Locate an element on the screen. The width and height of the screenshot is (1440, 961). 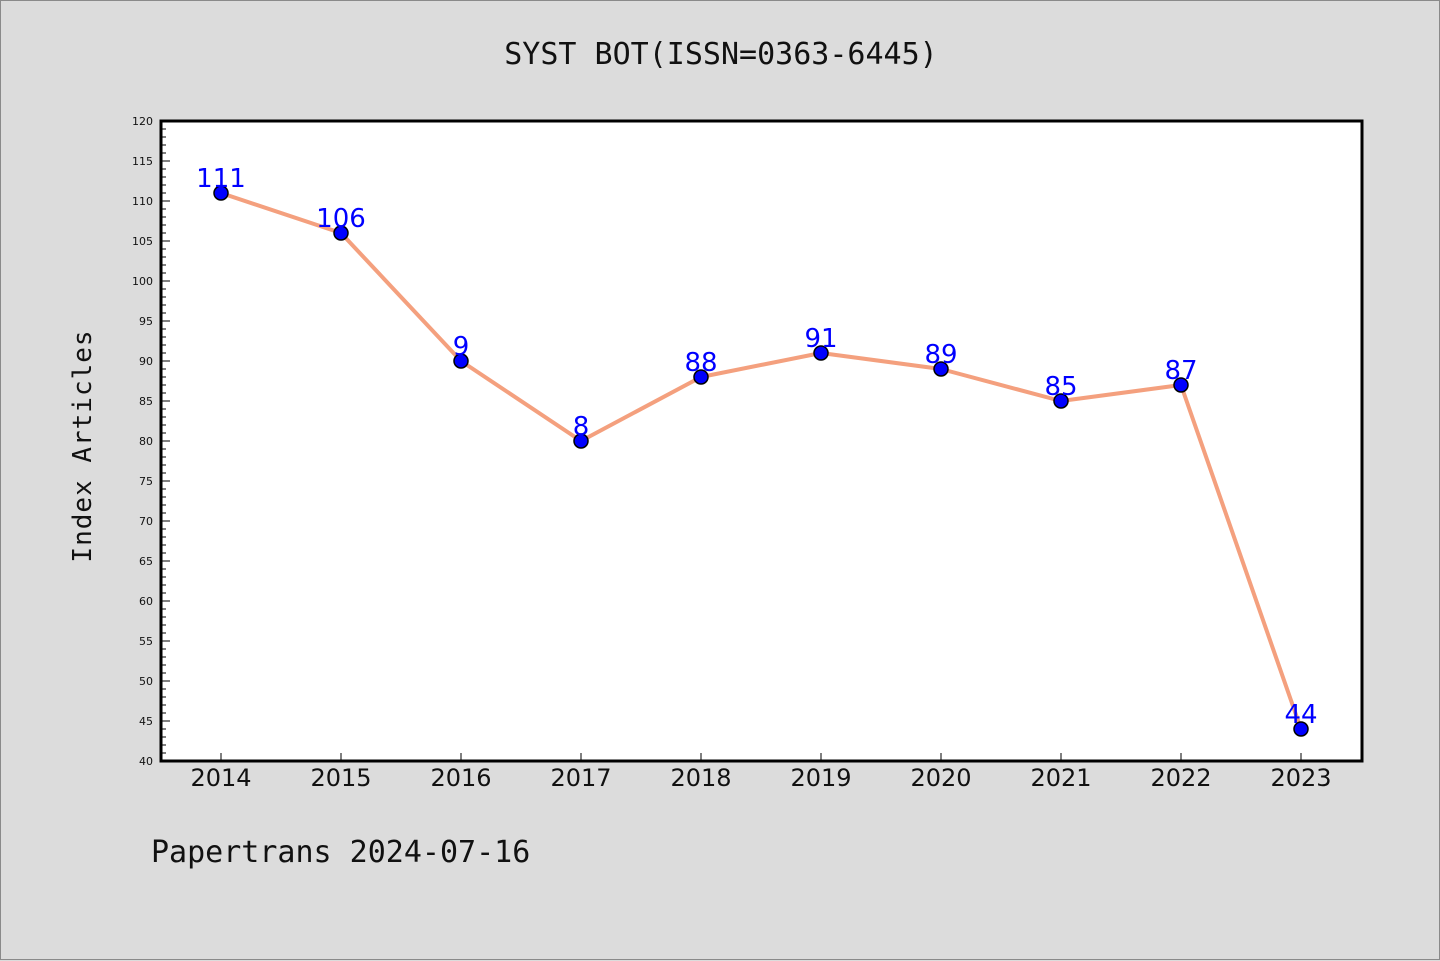
data-label: 87 is located at coordinates (1180, 371).